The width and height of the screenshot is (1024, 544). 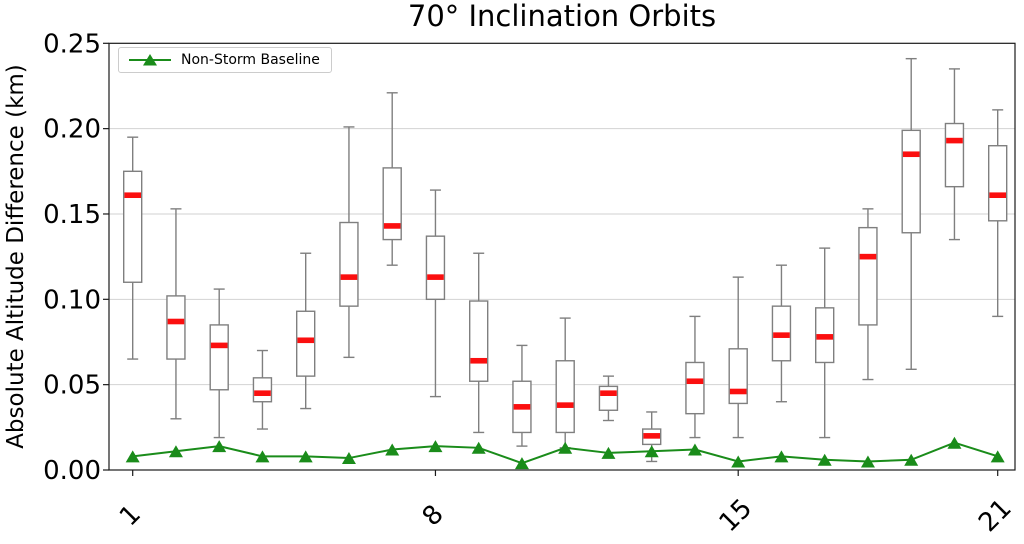 What do you see at coordinates (72, 386) in the screenshot?
I see `y-tick-label-0.05: 0.05` at bounding box center [72, 386].